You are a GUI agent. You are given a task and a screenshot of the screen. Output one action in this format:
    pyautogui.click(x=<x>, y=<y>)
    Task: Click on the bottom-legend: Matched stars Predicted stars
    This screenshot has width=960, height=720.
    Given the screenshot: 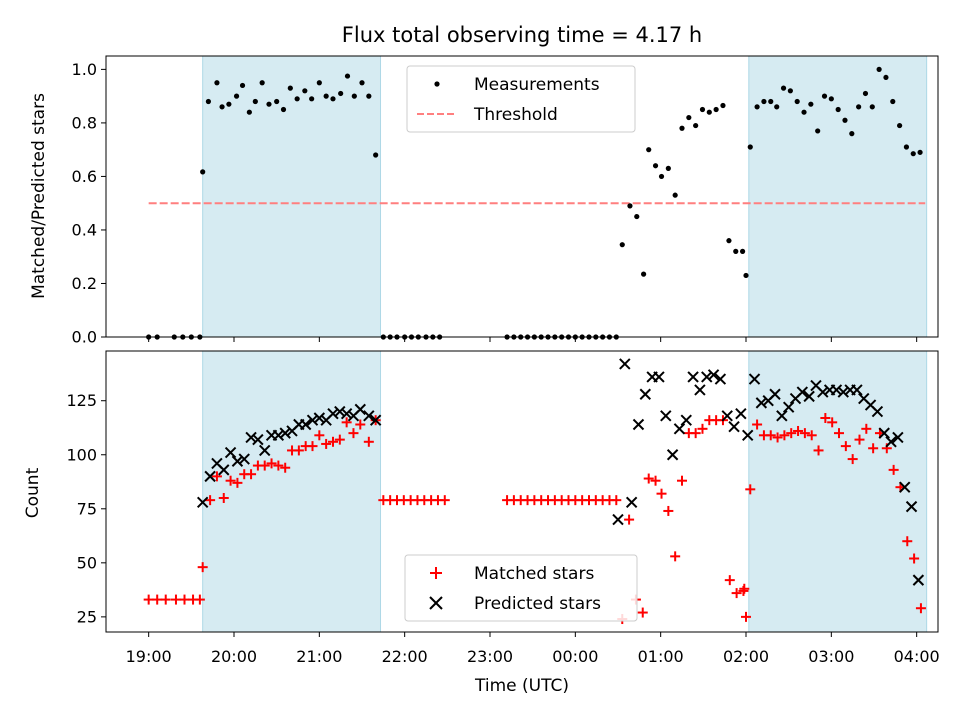 What is the action you would take?
    pyautogui.click(x=521, y=588)
    